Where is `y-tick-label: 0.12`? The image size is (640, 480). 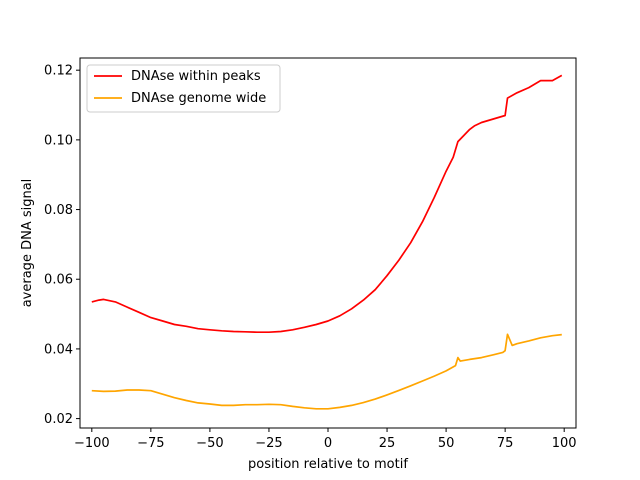
y-tick-label: 0.12 is located at coordinates (58, 71).